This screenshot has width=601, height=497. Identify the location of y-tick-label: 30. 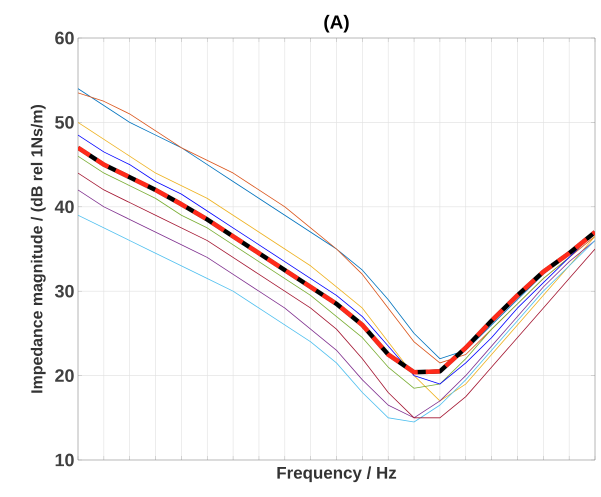
(64, 291).